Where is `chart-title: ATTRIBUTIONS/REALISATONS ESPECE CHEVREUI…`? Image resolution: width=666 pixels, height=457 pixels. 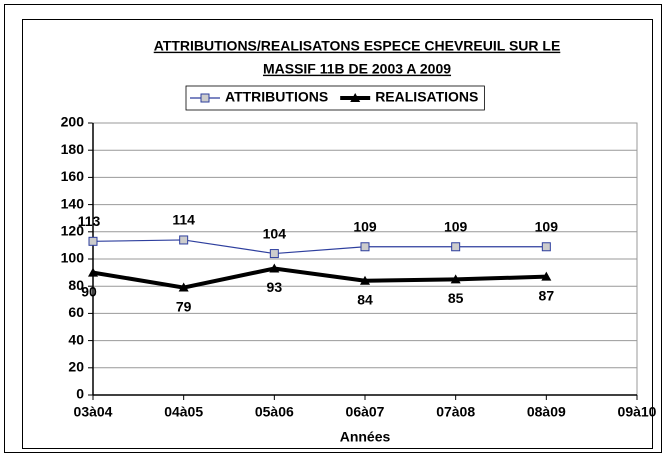 chart-title: ATTRIBUTIONS/REALISATONS ESPECE CHEVREUI… is located at coordinates (357, 46).